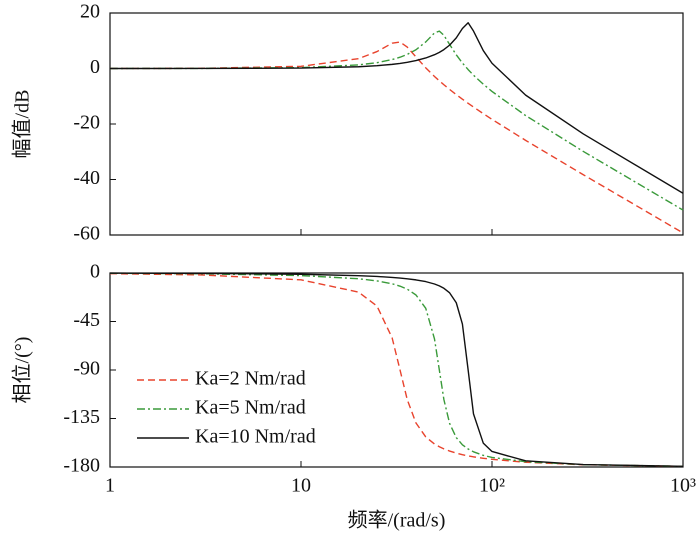 Image resolution: width=700 pixels, height=545 pixels. What do you see at coordinates (255, 437) in the screenshot?
I see `legend-label: Ka=10 Nm/rad` at bounding box center [255, 437].